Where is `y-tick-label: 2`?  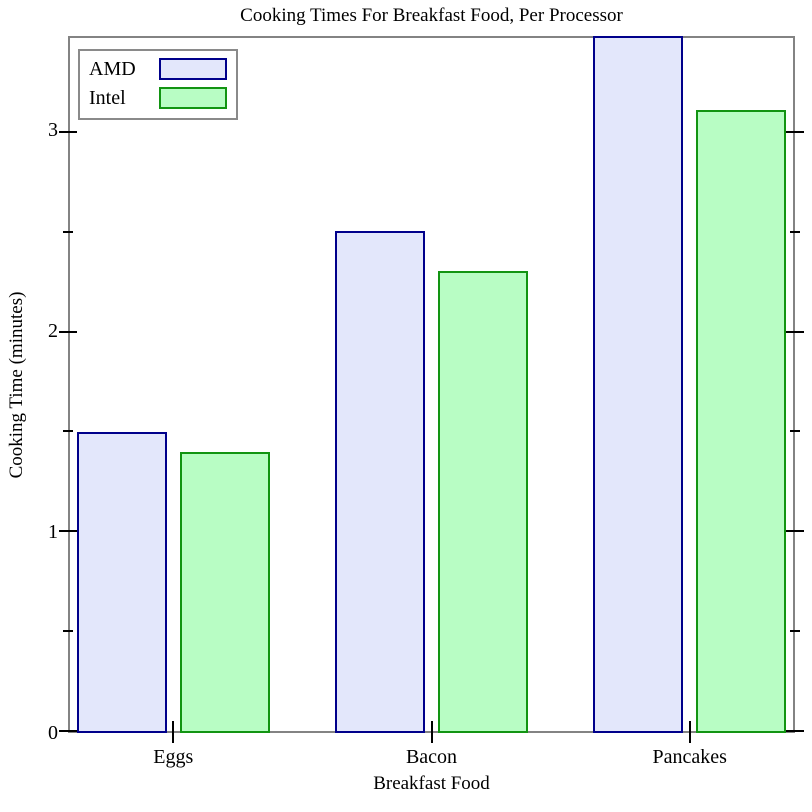
y-tick-label: 2 is located at coordinates (53, 331).